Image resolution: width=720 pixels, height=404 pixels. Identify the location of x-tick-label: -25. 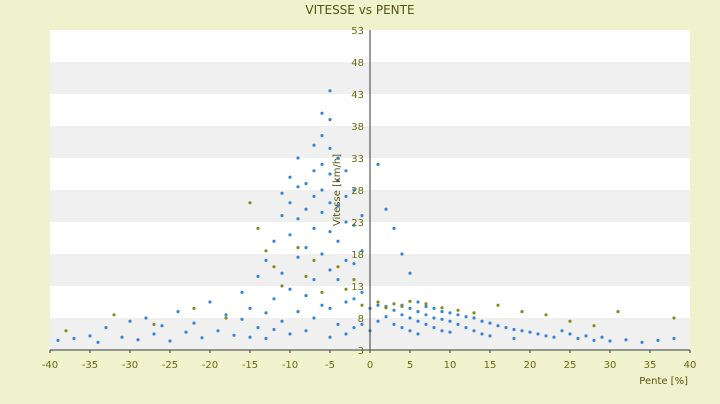
(170, 365).